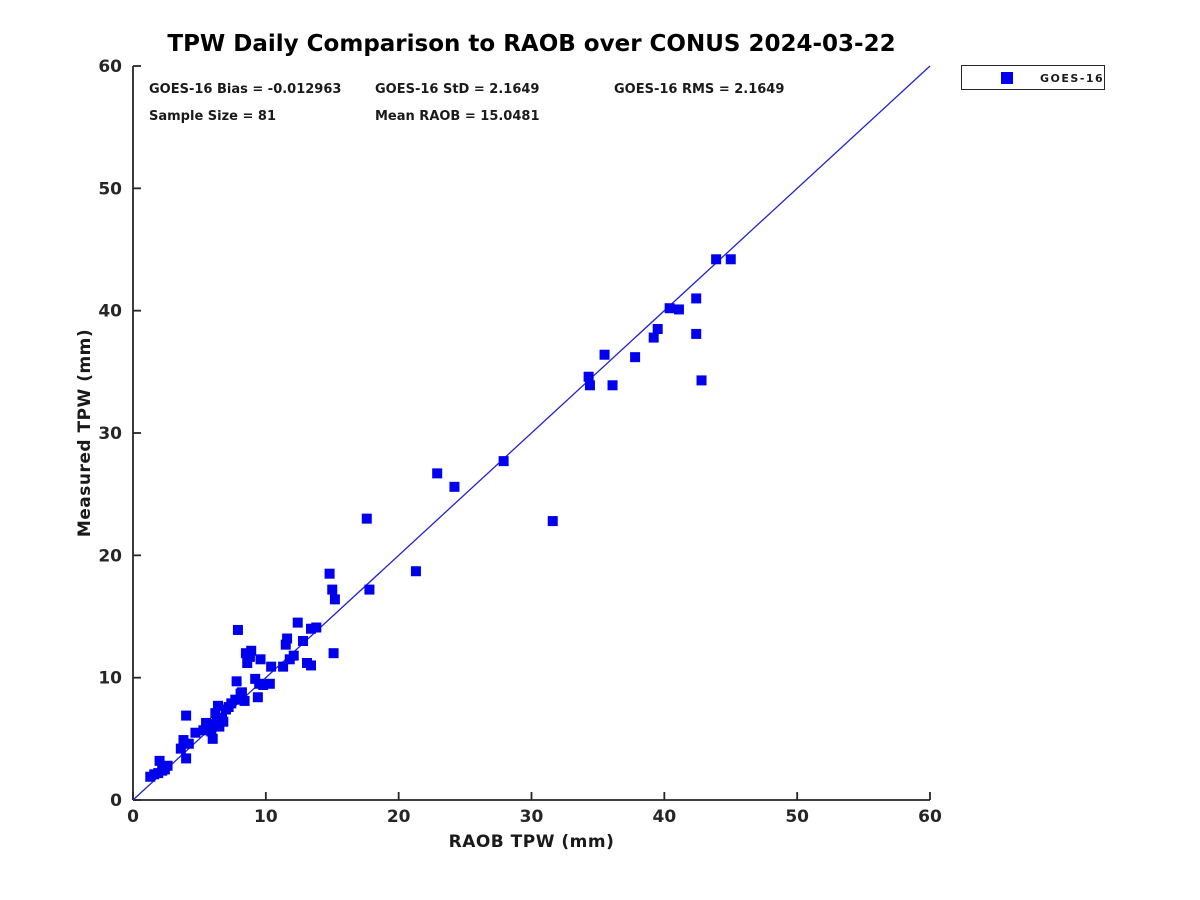  What do you see at coordinates (797, 817) in the screenshot?
I see `x-tick-label: 50` at bounding box center [797, 817].